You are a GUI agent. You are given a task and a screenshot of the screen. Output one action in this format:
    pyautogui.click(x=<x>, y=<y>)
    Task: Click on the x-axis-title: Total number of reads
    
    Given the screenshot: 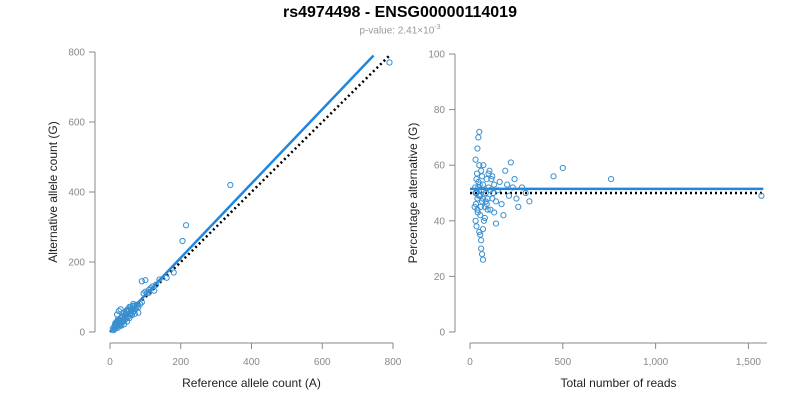 What is the action you would take?
    pyautogui.click(x=618, y=383)
    